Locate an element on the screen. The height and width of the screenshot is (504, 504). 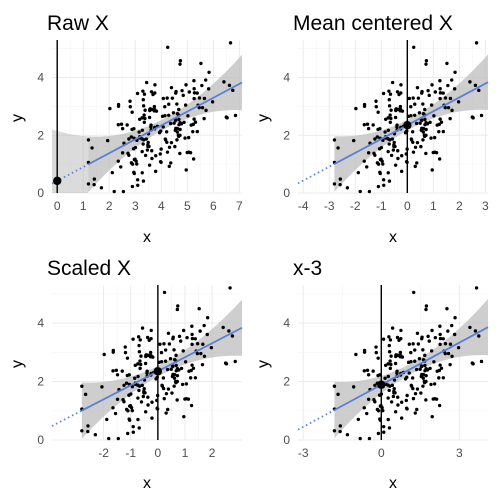
x-tick-label: -2 is located at coordinates (355, 206).